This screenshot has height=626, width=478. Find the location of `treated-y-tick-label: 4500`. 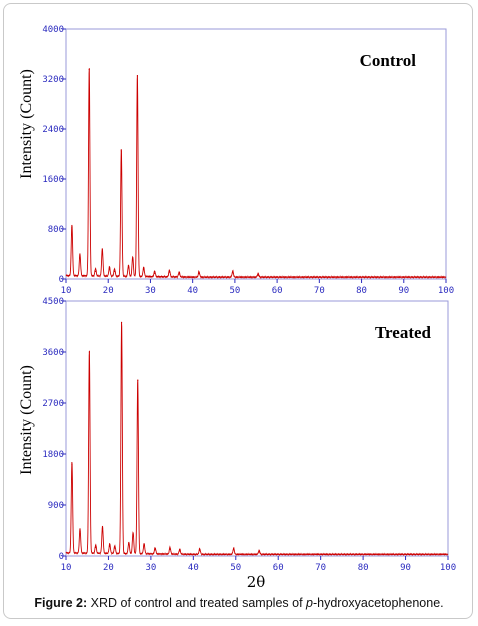

treated-y-tick-label: 4500 is located at coordinates (53, 302).